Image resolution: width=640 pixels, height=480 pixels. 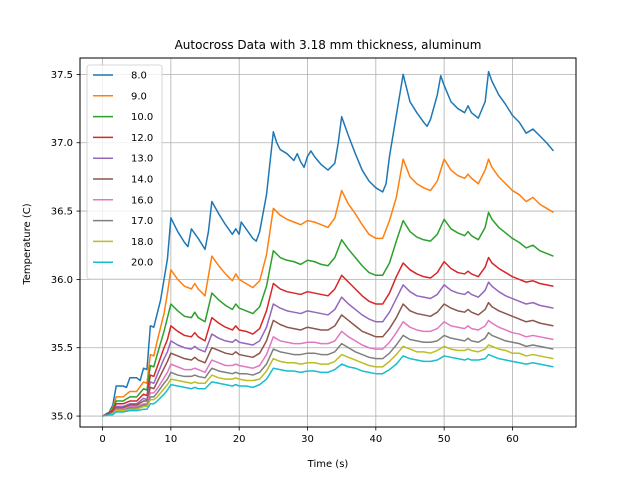 What do you see at coordinates (142, 200) in the screenshot?
I see `legend-label: 16.0` at bounding box center [142, 200].